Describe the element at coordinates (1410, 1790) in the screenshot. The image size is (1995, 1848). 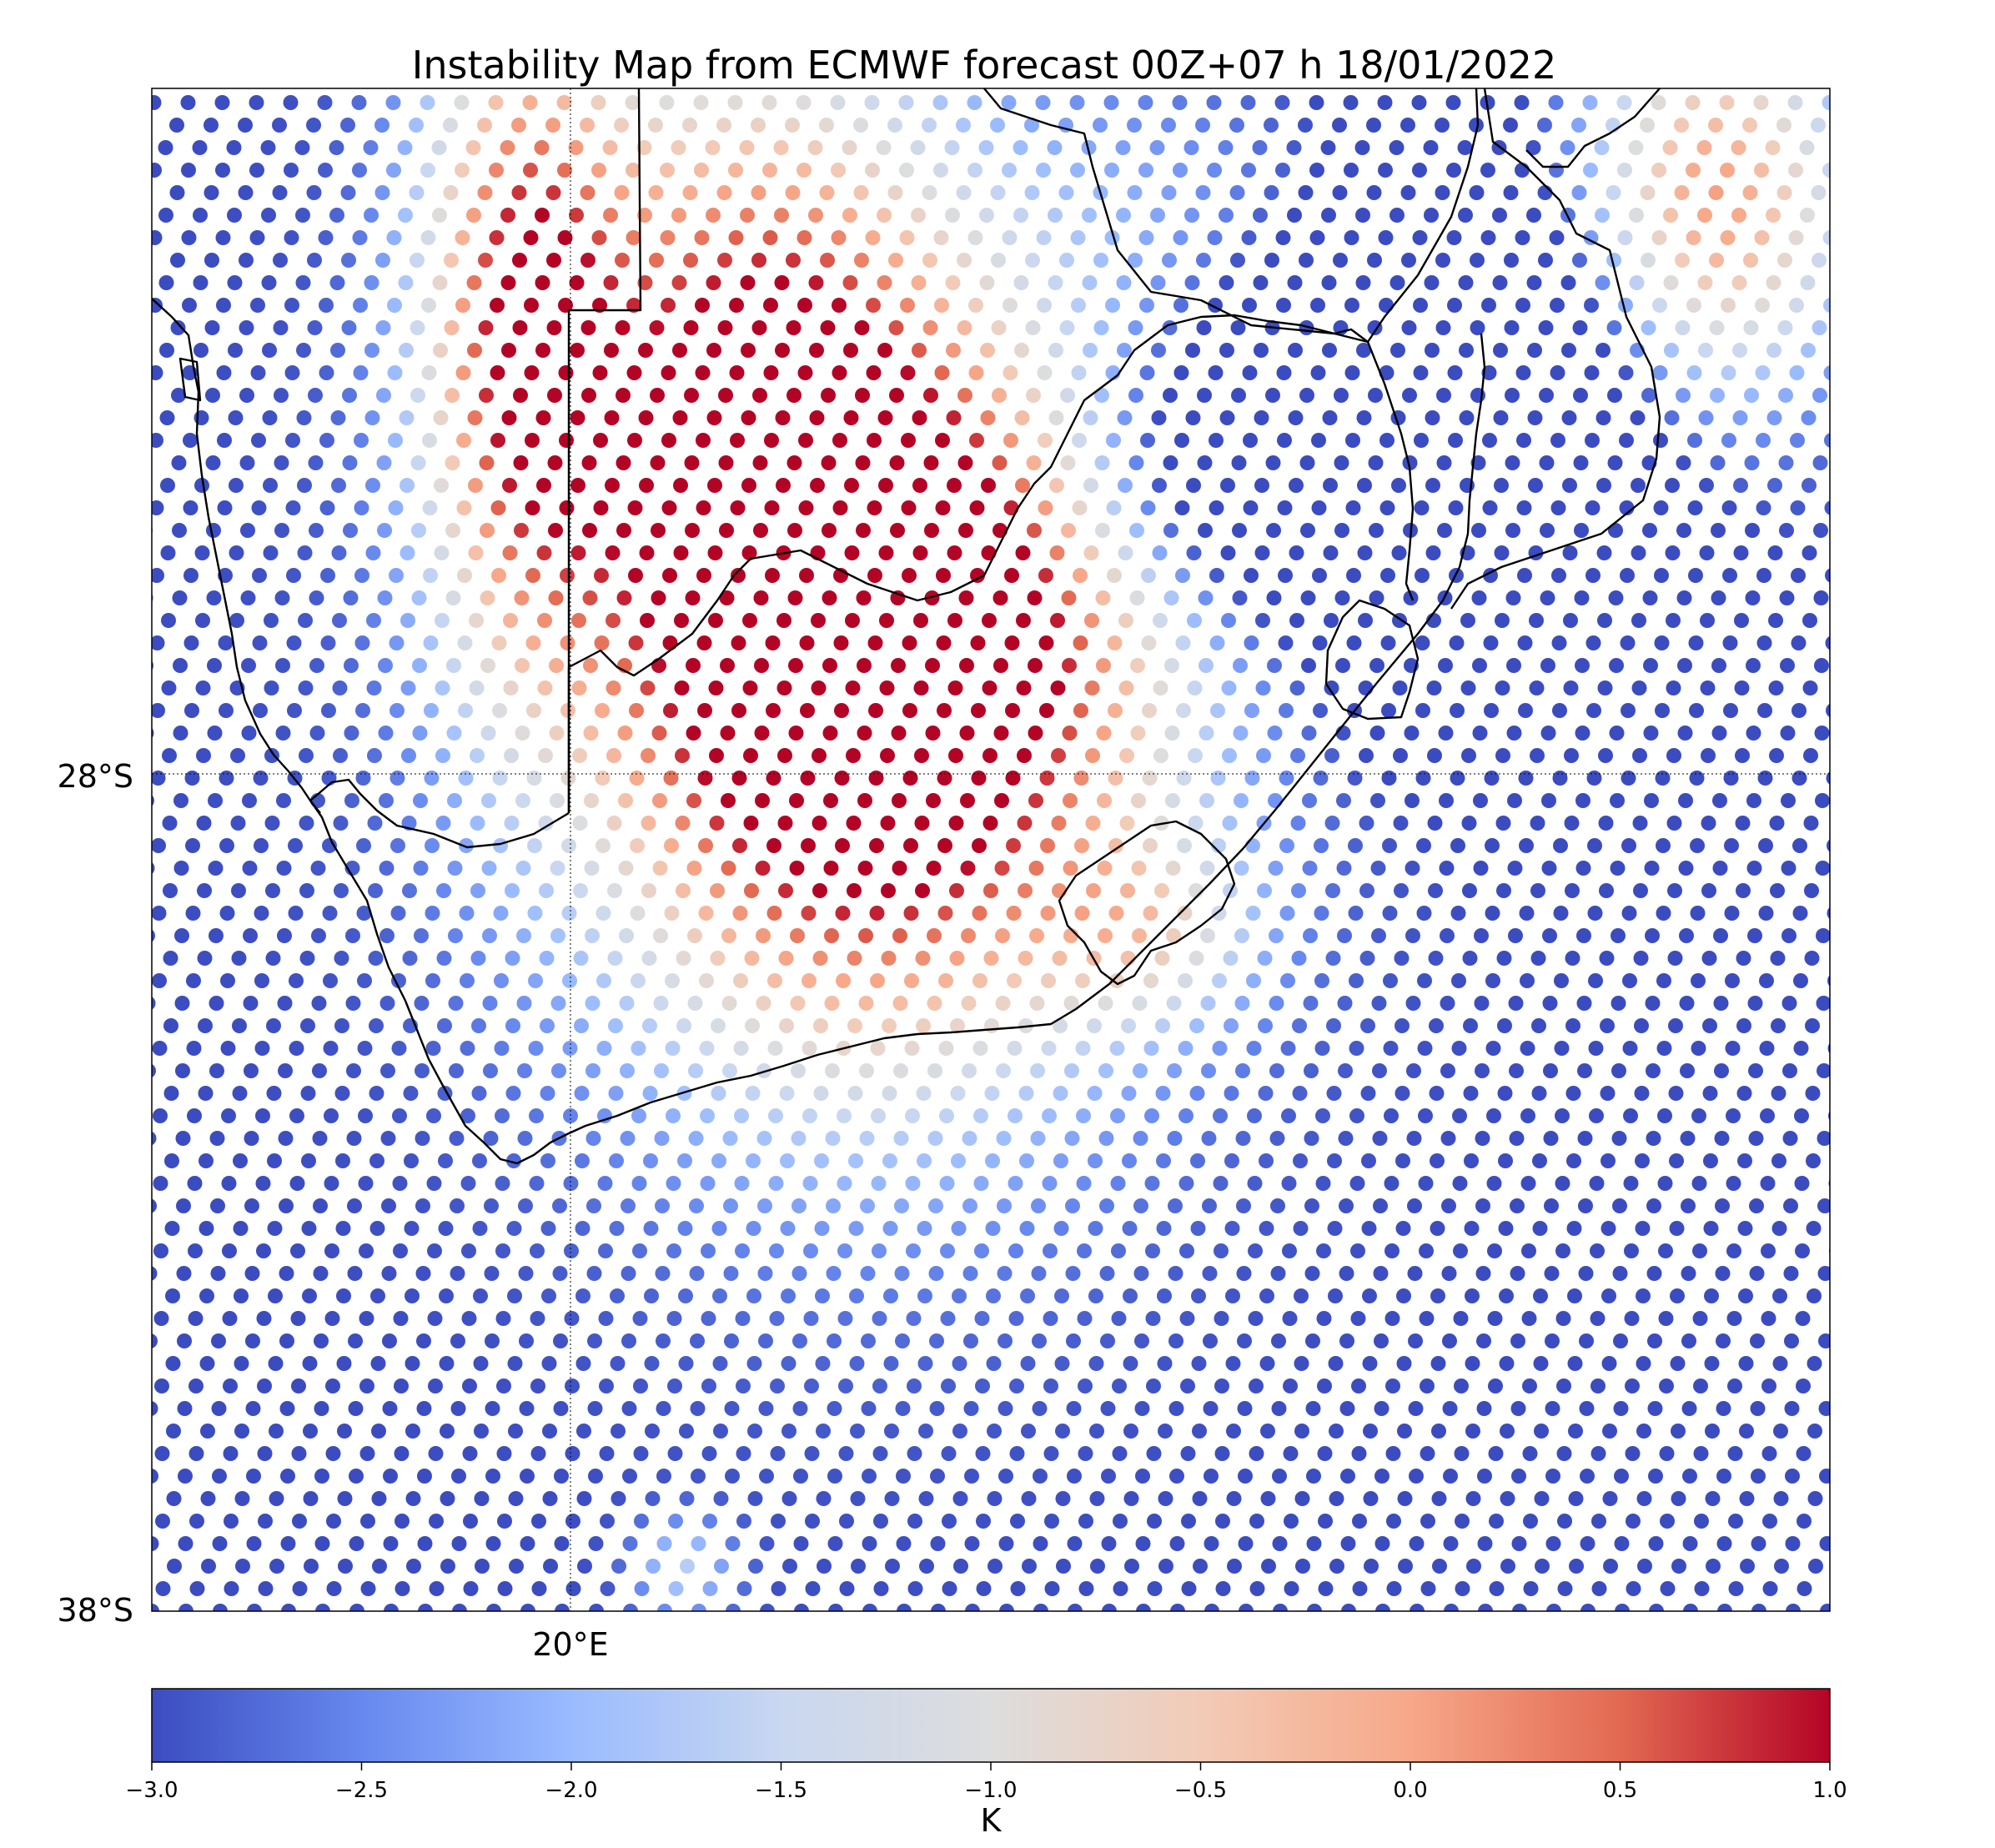
I see `colorbar-tick-label: 0.0` at that location.